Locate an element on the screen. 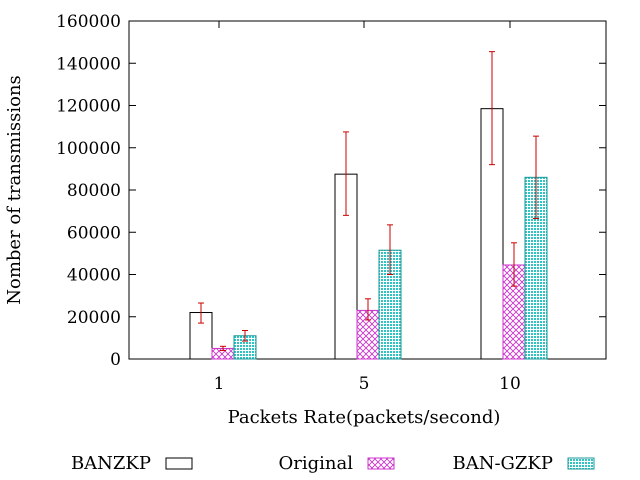 Image resolution: width=640 pixels, height=480 pixels. y-tick-label: 160000 is located at coordinates (88, 22).